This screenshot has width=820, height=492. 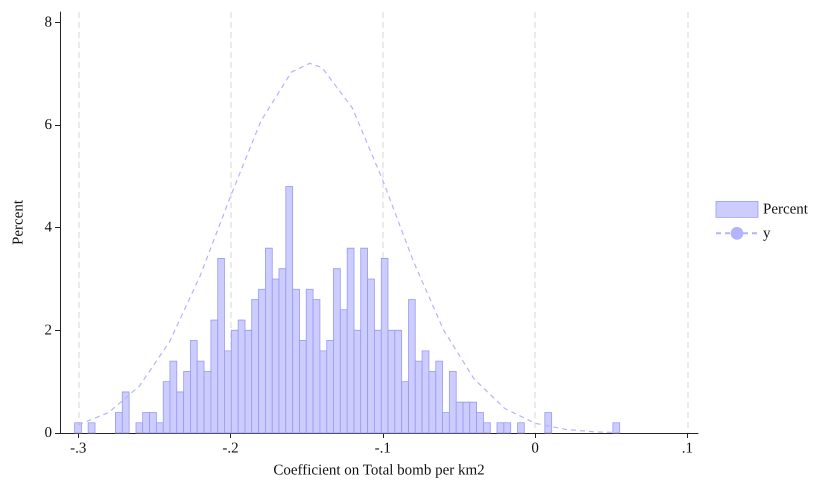 I want to click on x-tick-label: -.3, so click(x=78, y=448).